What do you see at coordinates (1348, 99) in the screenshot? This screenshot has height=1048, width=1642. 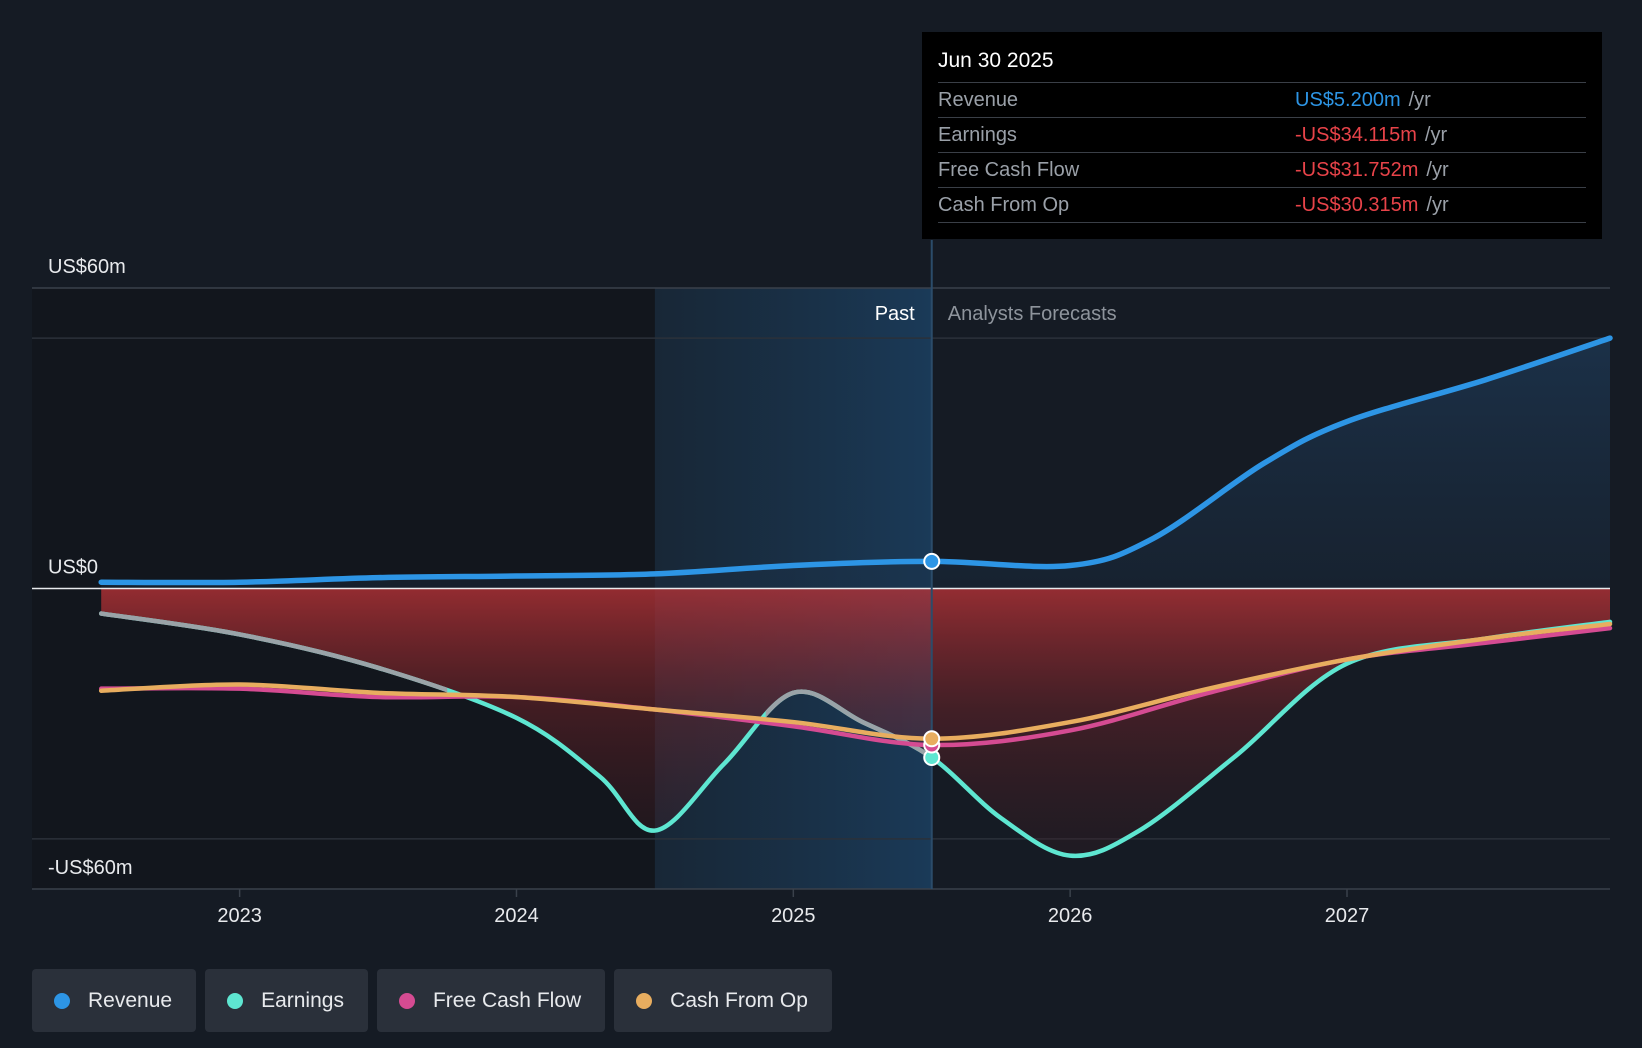 I see `tooltip-value: US$5.200m` at bounding box center [1348, 99].